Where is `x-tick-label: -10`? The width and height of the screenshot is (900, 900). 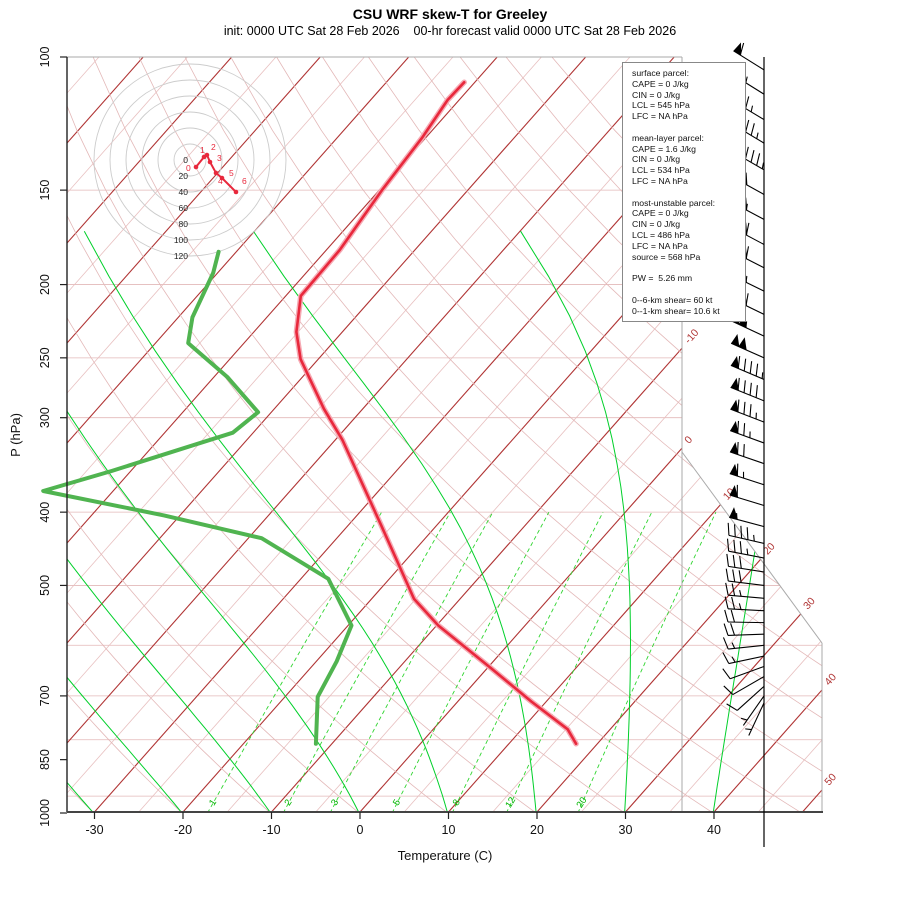 x-tick-label: -10 is located at coordinates (271, 830).